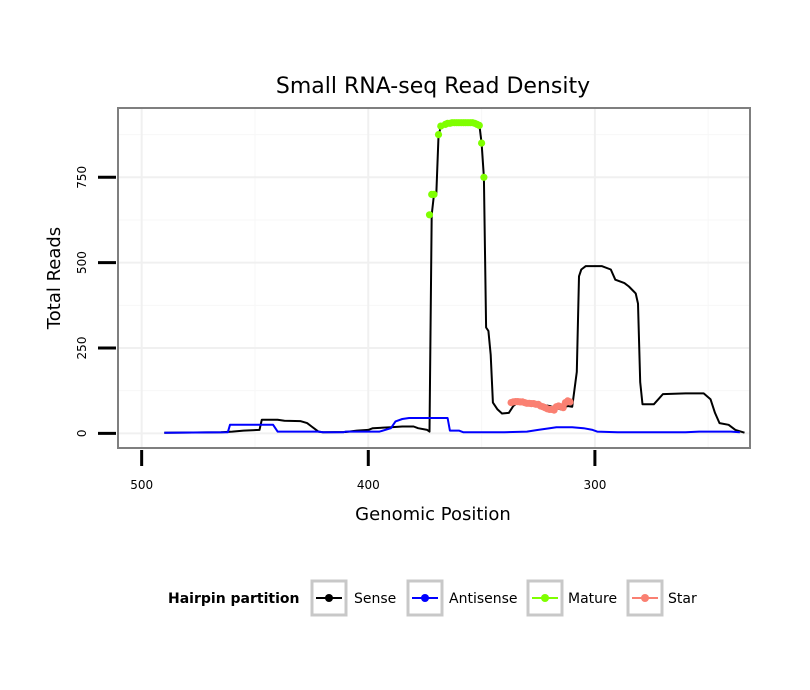 The width and height of the screenshot is (810, 690). What do you see at coordinates (375, 599) in the screenshot?
I see `legend-label-sense: Sense` at bounding box center [375, 599].